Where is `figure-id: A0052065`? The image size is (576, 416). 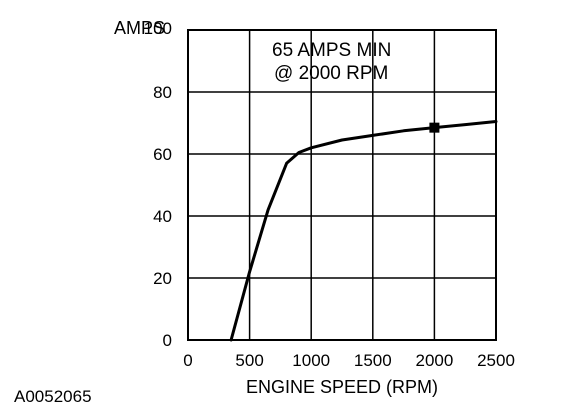 figure-id: A0052065 is located at coordinates (53, 396).